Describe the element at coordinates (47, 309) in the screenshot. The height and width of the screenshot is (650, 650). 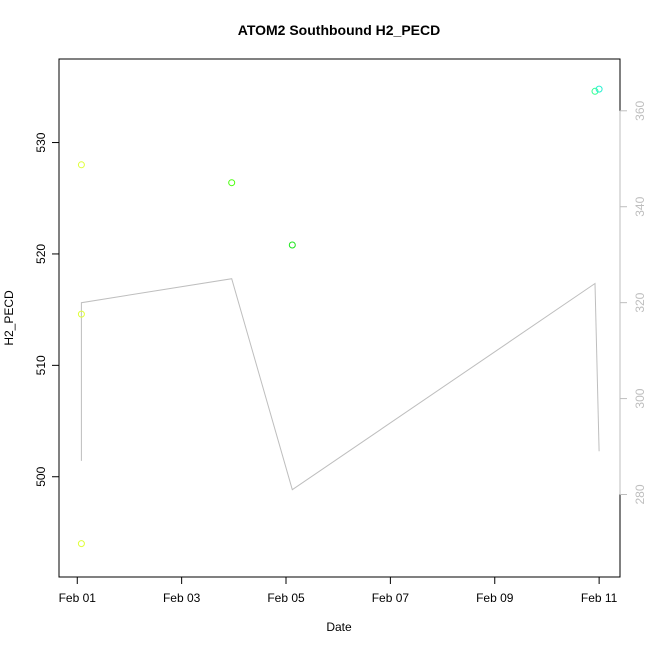
I see `y-axis-left: 500 510 520 530` at that location.